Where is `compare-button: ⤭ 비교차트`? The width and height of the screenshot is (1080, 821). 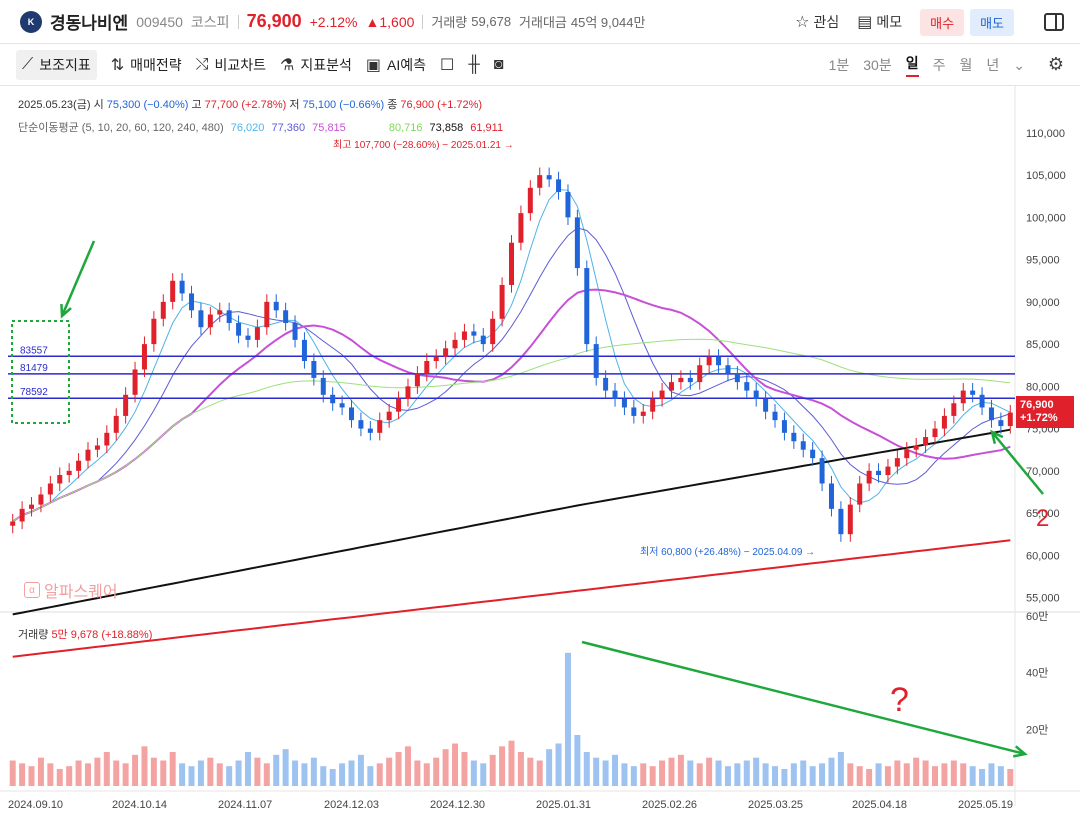
compare-button: ⤭ 비교차트 is located at coordinates (231, 64).